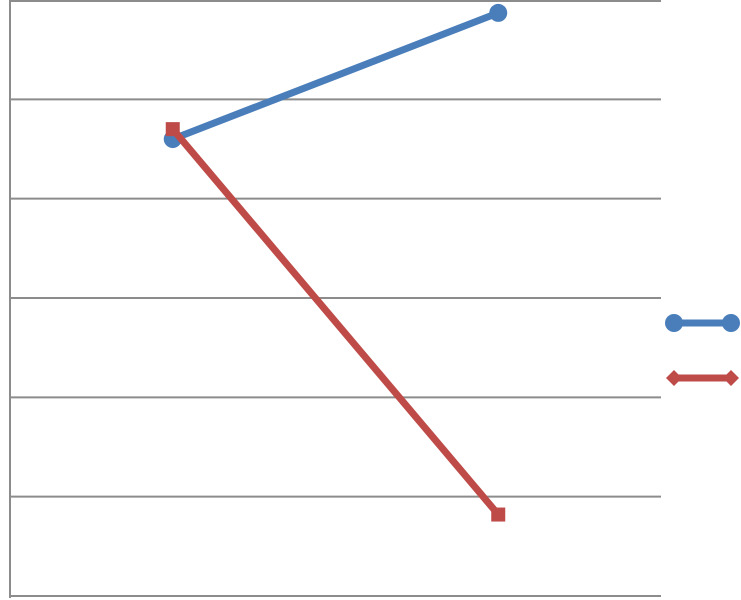  I want to click on legend-key-1-marker-end, so click(731, 323).